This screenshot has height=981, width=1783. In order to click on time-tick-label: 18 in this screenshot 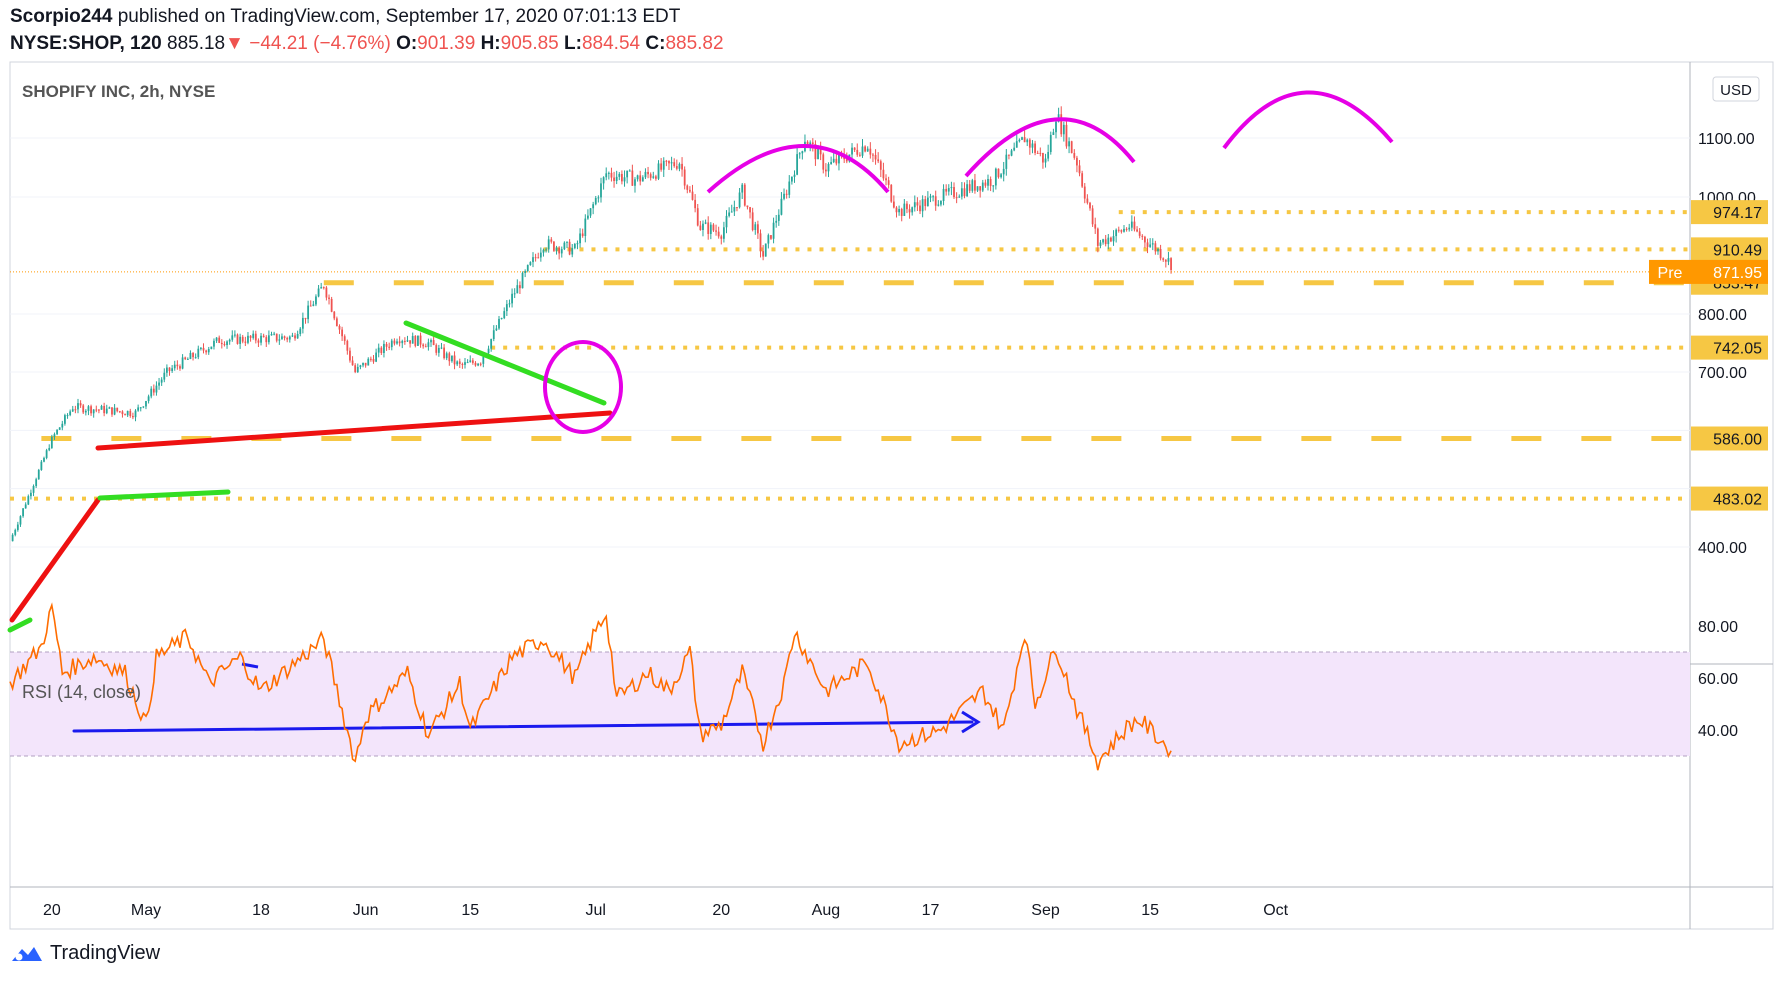, I will do `click(261, 910)`.